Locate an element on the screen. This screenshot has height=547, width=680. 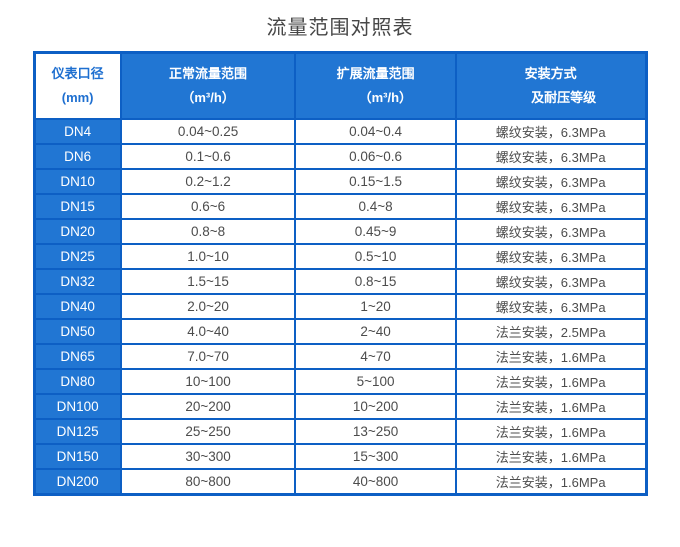
cell-extended-range: 0.8~15 is located at coordinates (375, 281).